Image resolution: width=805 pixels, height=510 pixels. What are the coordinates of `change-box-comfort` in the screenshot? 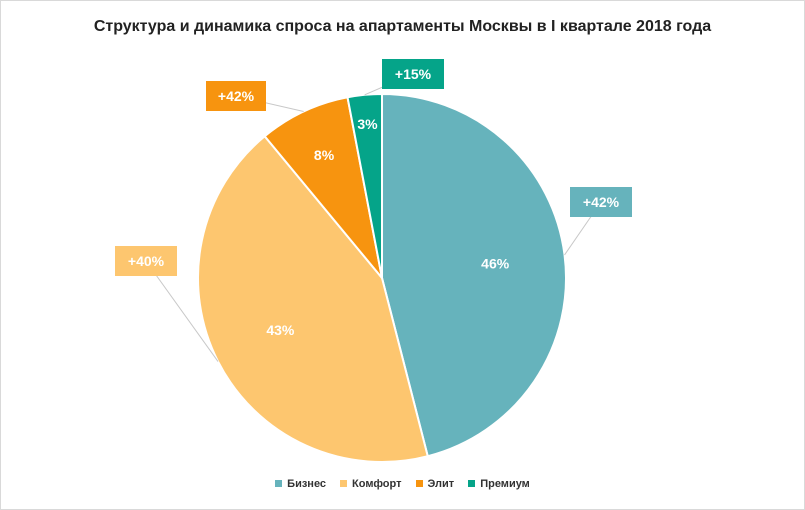 It's located at (146, 261).